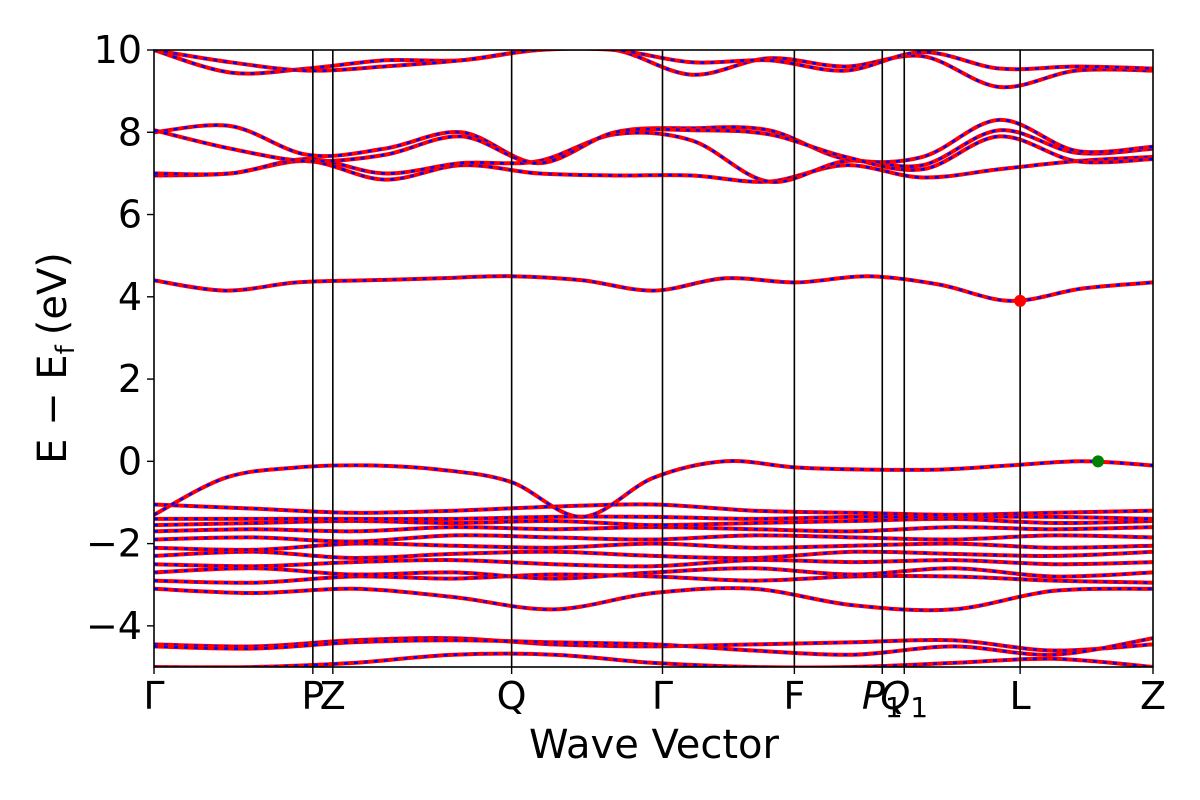 The height and width of the screenshot is (800, 1200). What do you see at coordinates (794, 696) in the screenshot?
I see `x-tick-label: F` at bounding box center [794, 696].